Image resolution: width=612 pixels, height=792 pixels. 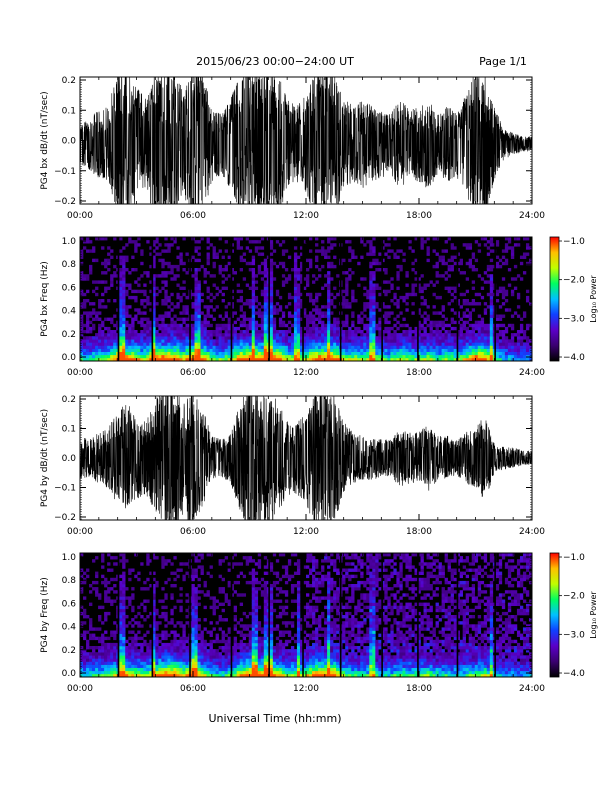 What do you see at coordinates (503, 61) in the screenshot?
I see `page-number: Page 1/1` at bounding box center [503, 61].